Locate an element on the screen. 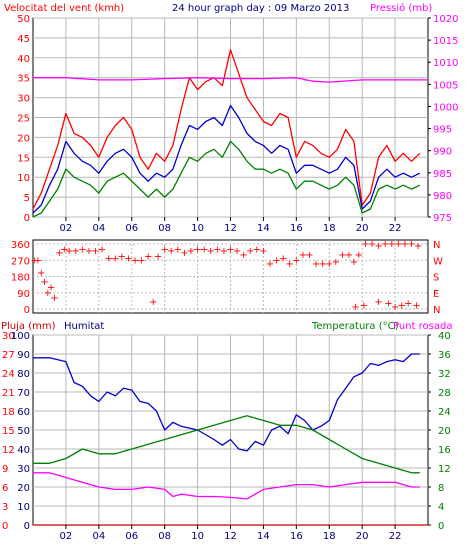 This screenshot has height=559, width=470. chart-title: 24 hour graph day : 09 Marzo 2013 is located at coordinates (260, 8).